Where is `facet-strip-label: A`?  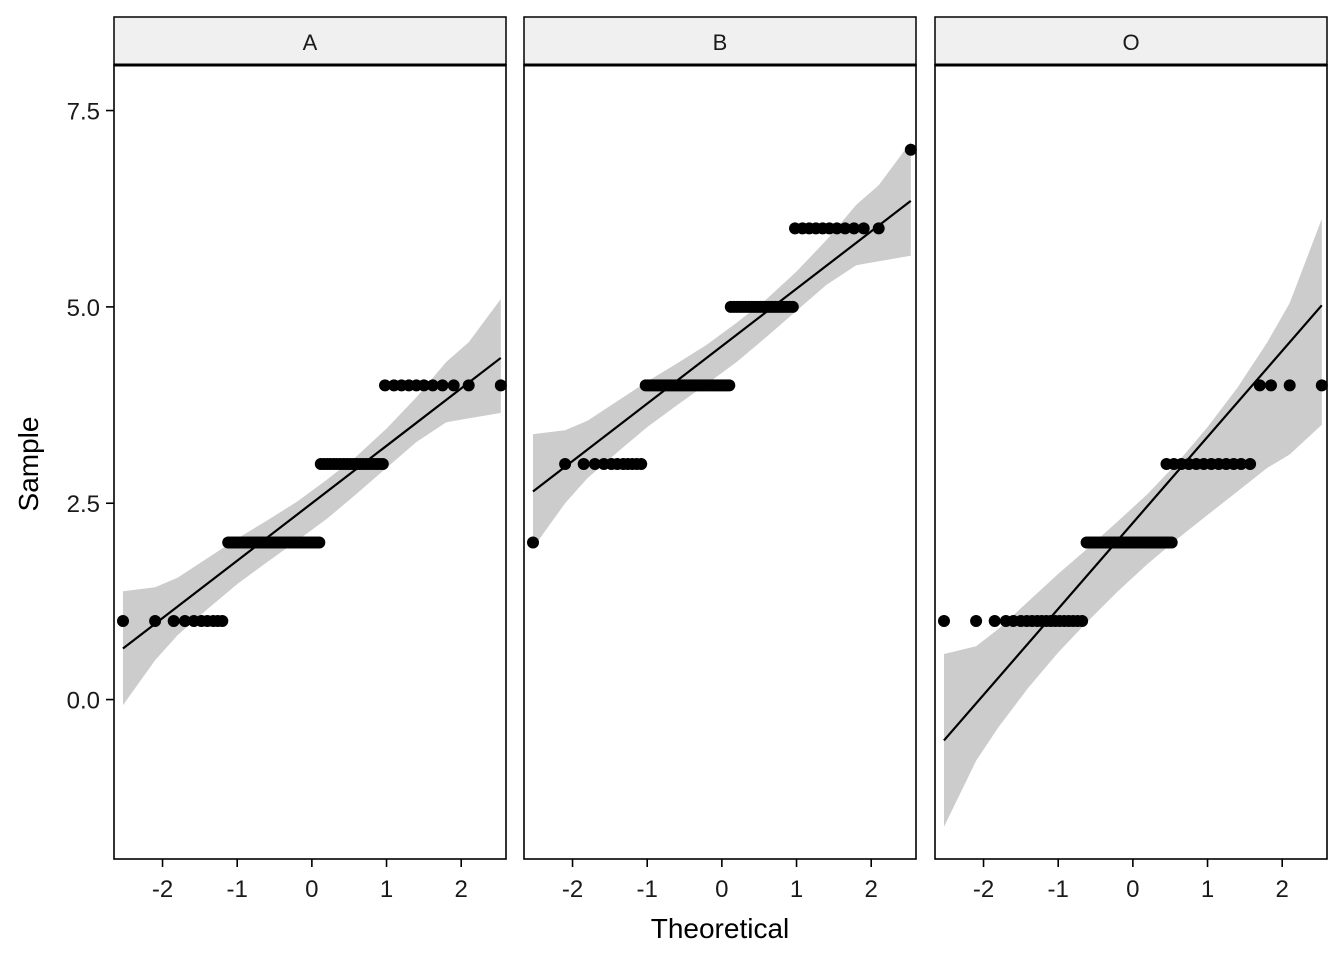 facet-strip-label: A is located at coordinates (310, 42).